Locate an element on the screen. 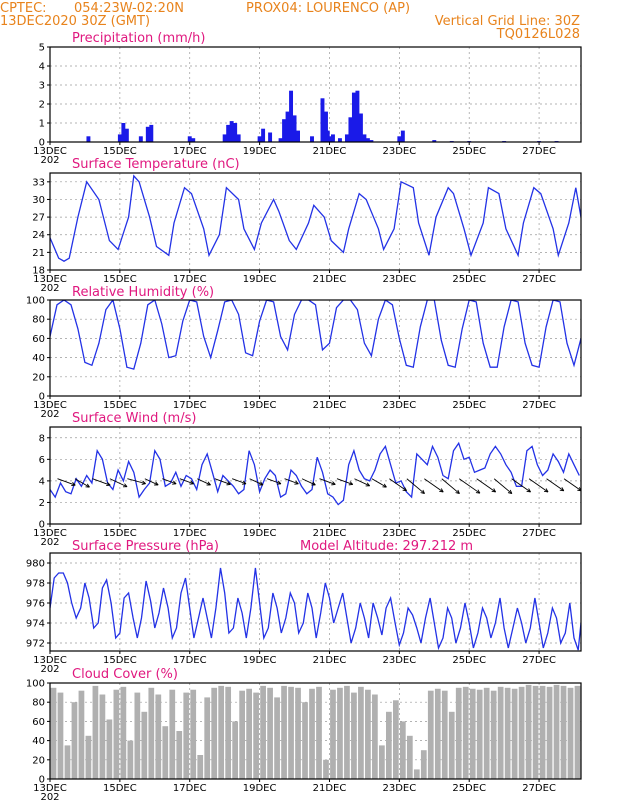  xtick-partial-wind: 202 is located at coordinates (49, 542).